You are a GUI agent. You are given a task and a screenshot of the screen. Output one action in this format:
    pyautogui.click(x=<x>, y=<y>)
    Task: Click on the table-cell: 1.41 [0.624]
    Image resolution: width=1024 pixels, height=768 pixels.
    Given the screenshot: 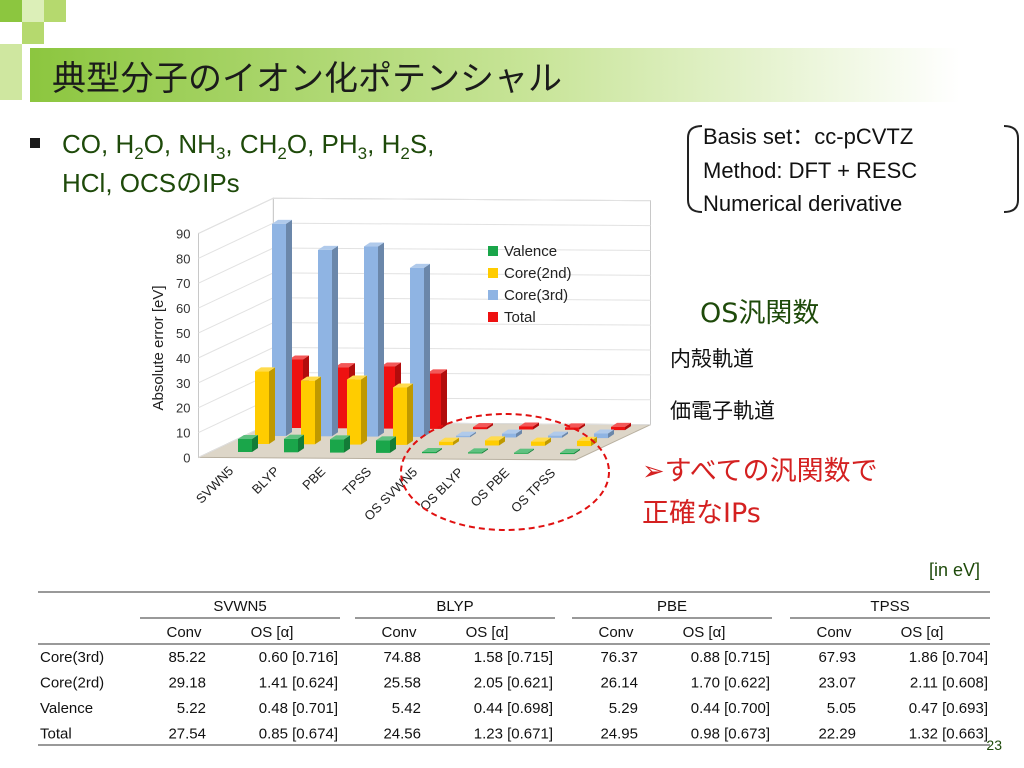 What is the action you would take?
    pyautogui.click(x=298, y=683)
    